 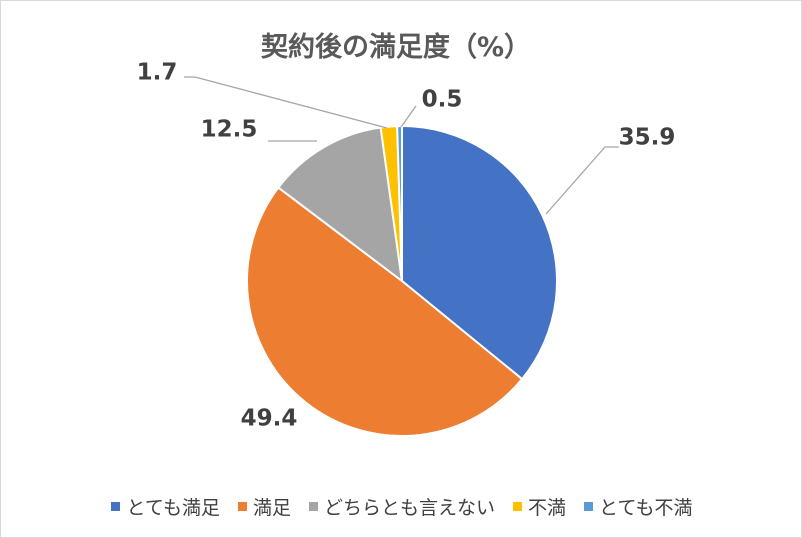 I want to click on legend-label: とても不満, so click(x=646, y=508).